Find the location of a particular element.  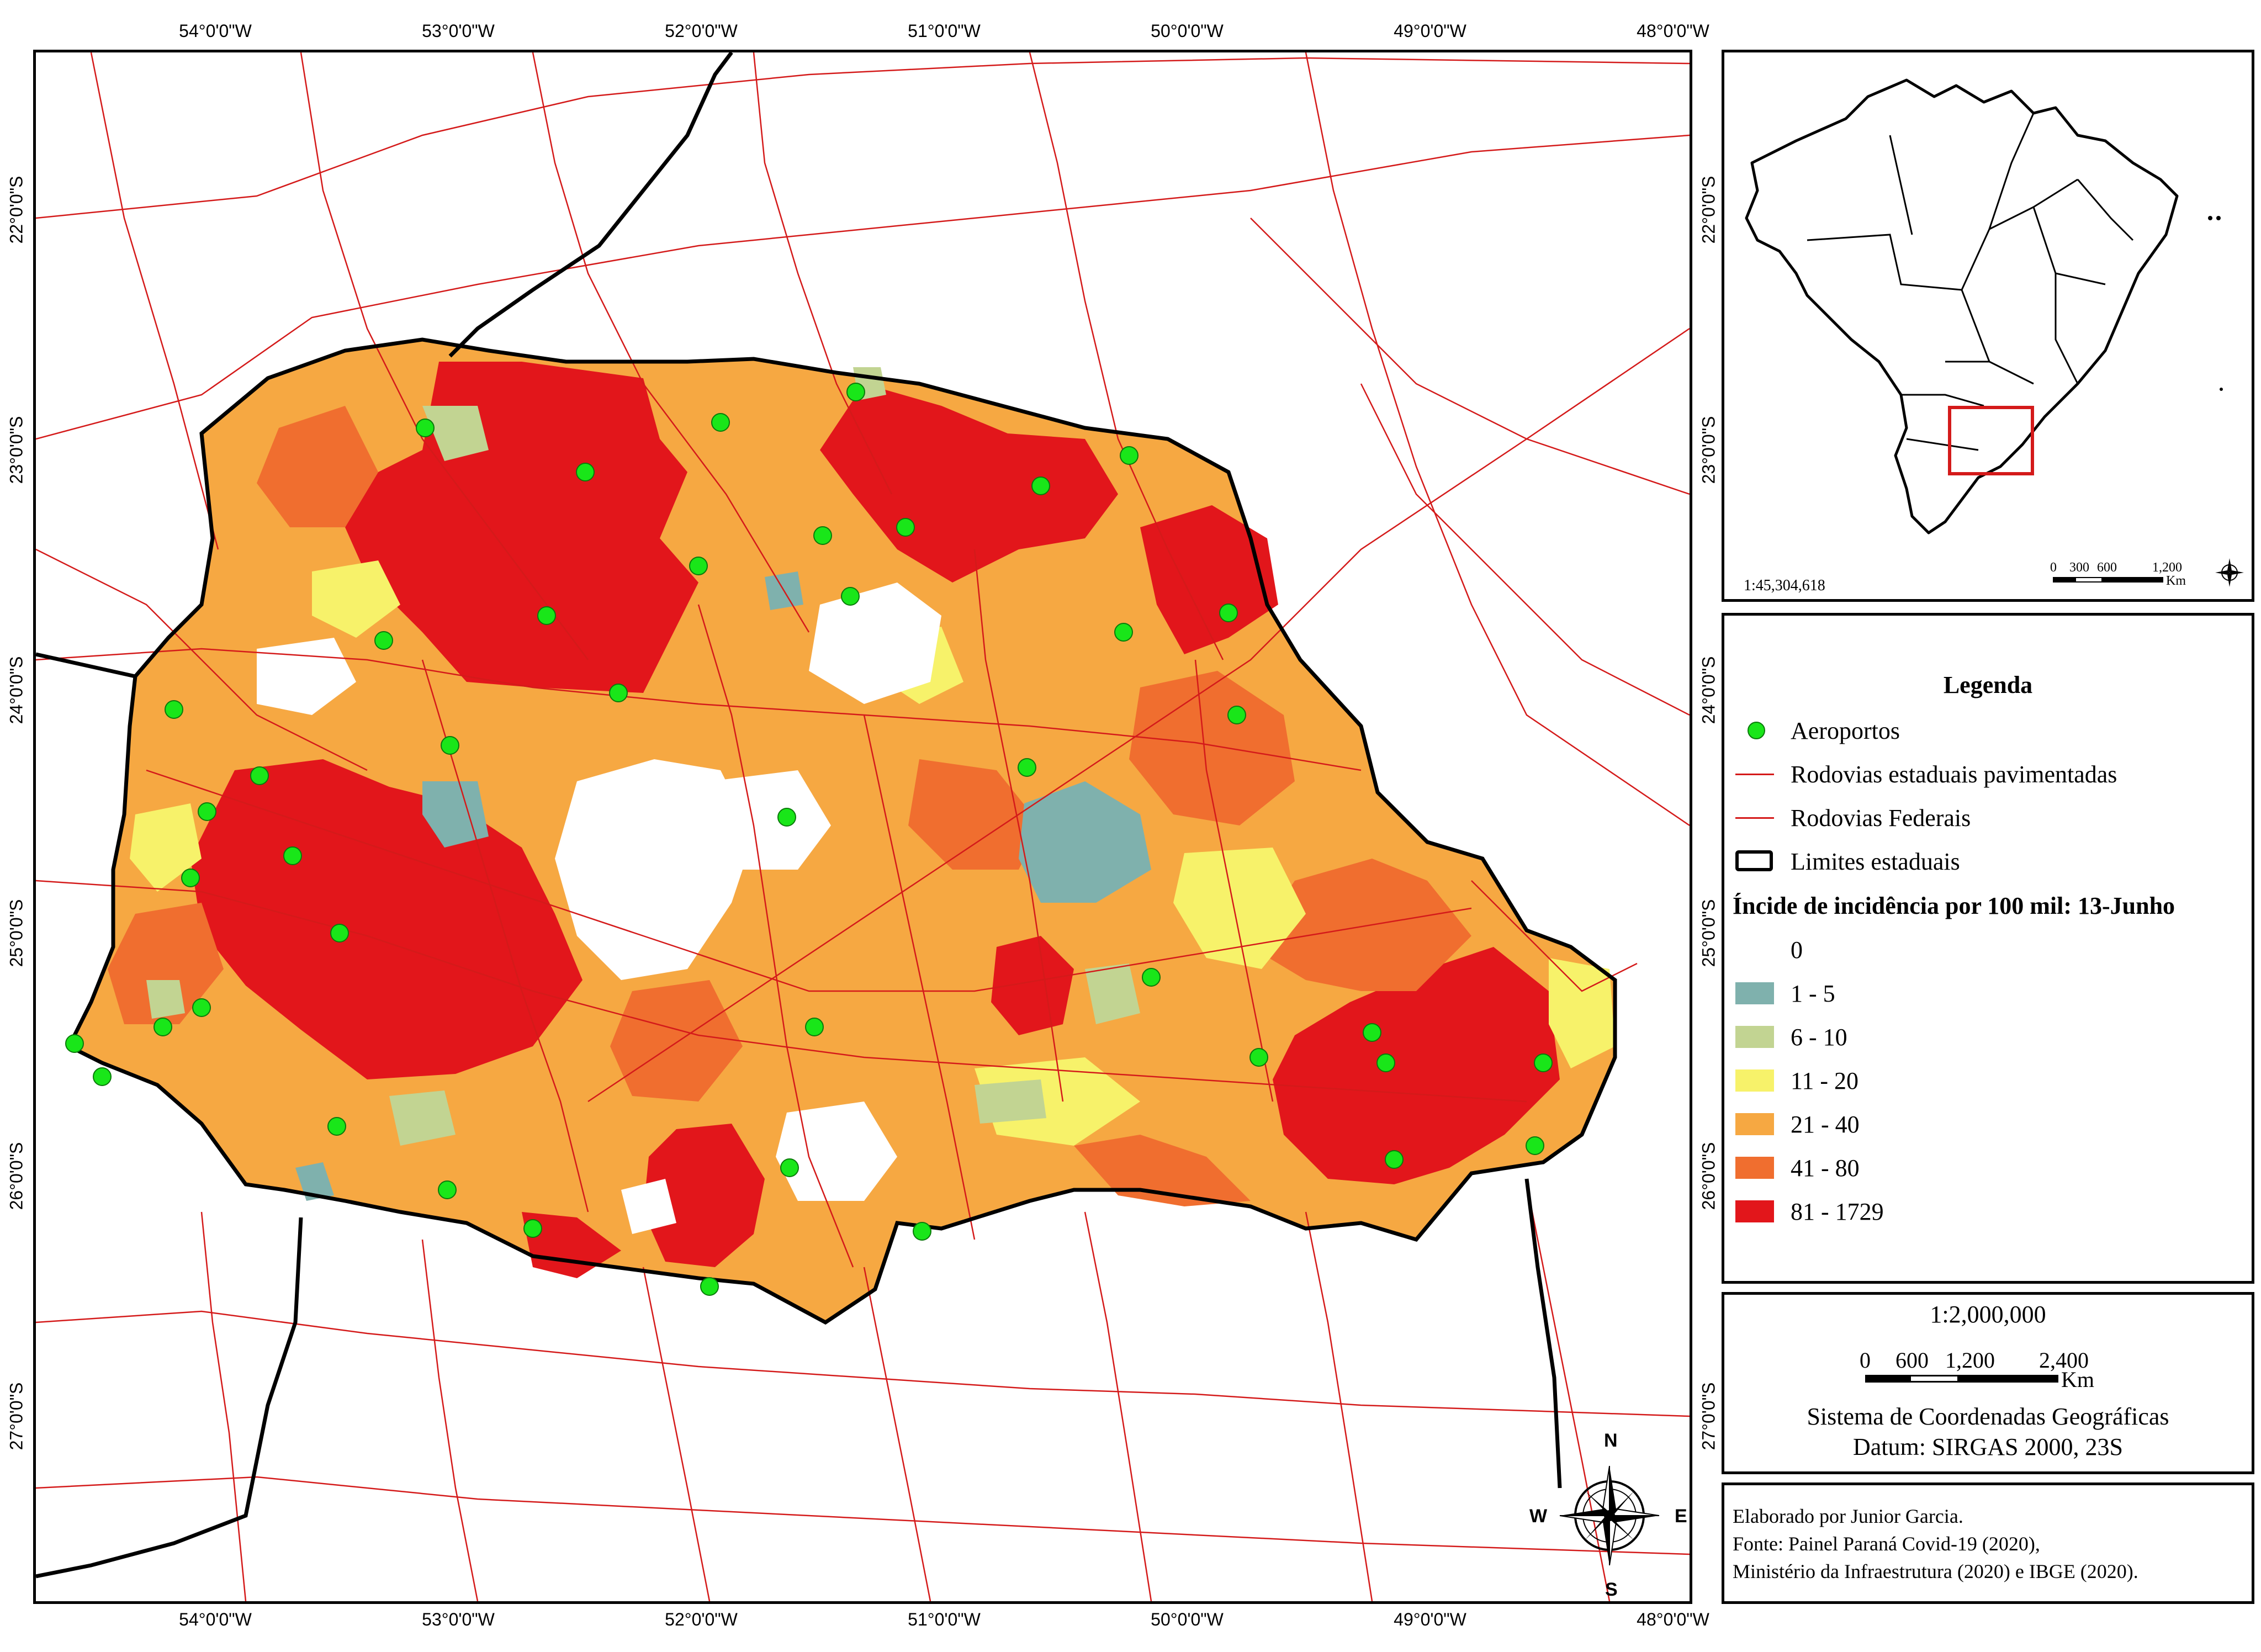

legend-class: 81 - 1729 is located at coordinates (1810, 1211).